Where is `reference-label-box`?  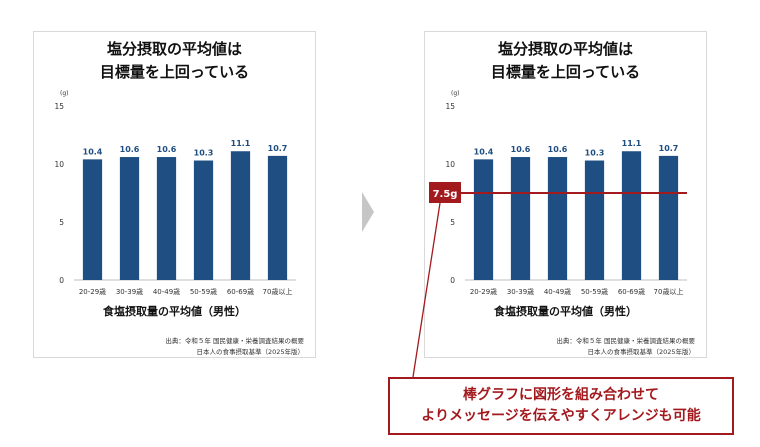
reference-label-box is located at coordinates (445, 192).